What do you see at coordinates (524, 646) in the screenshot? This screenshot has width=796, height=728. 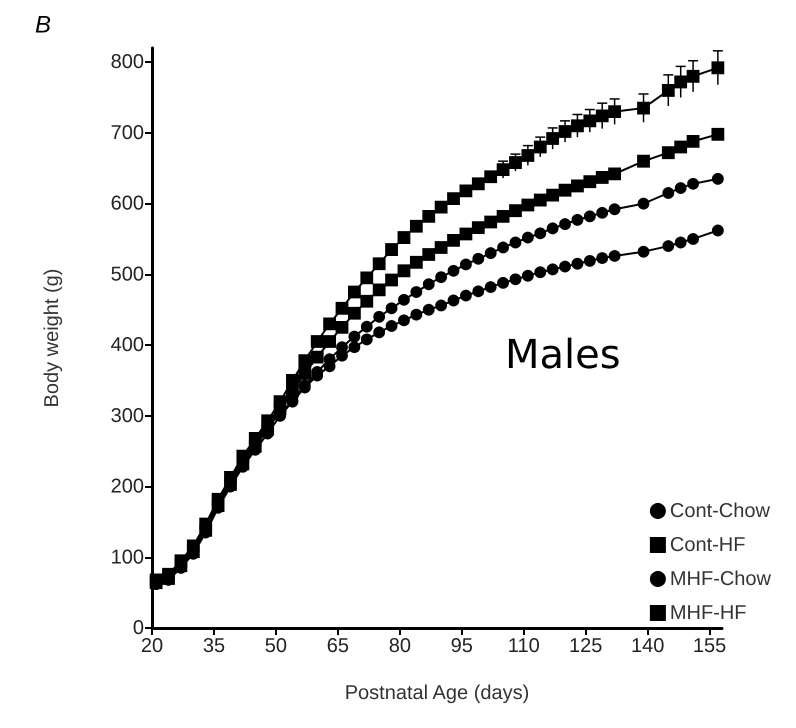 I see `x-tick-label: 110` at bounding box center [524, 646].